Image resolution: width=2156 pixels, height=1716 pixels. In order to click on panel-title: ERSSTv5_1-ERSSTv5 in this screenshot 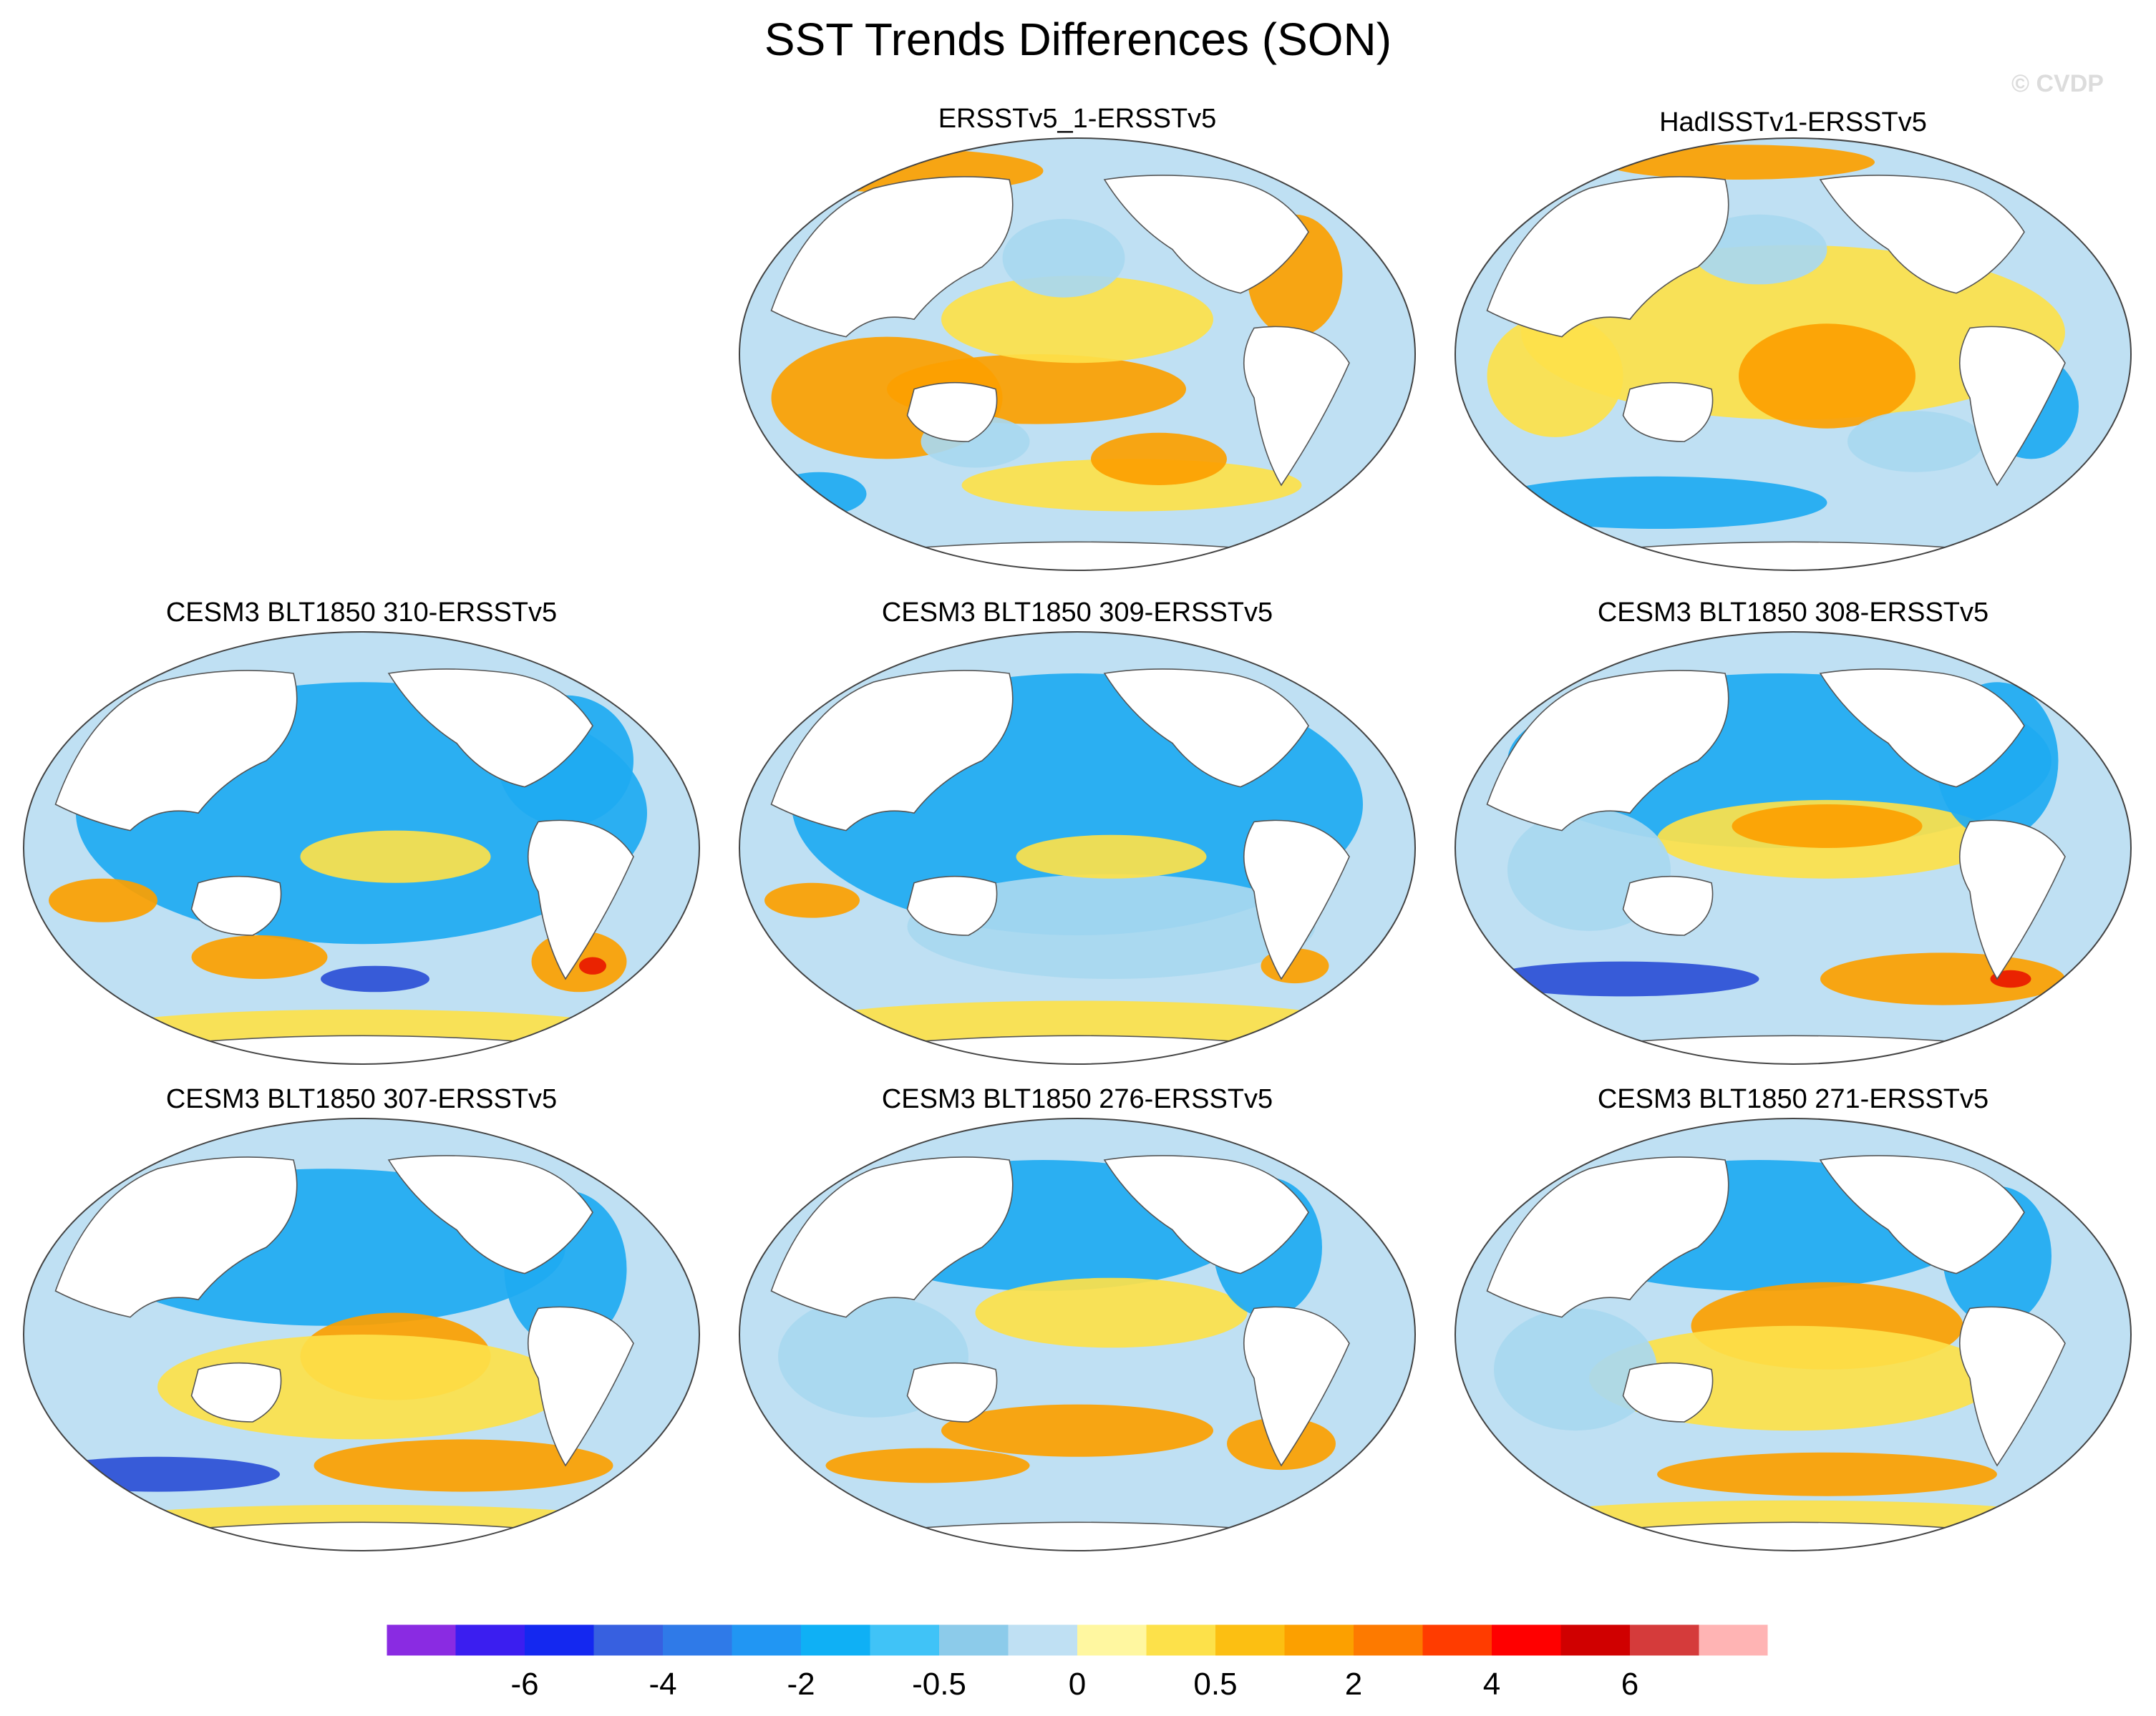, I will do `click(1077, 119)`.